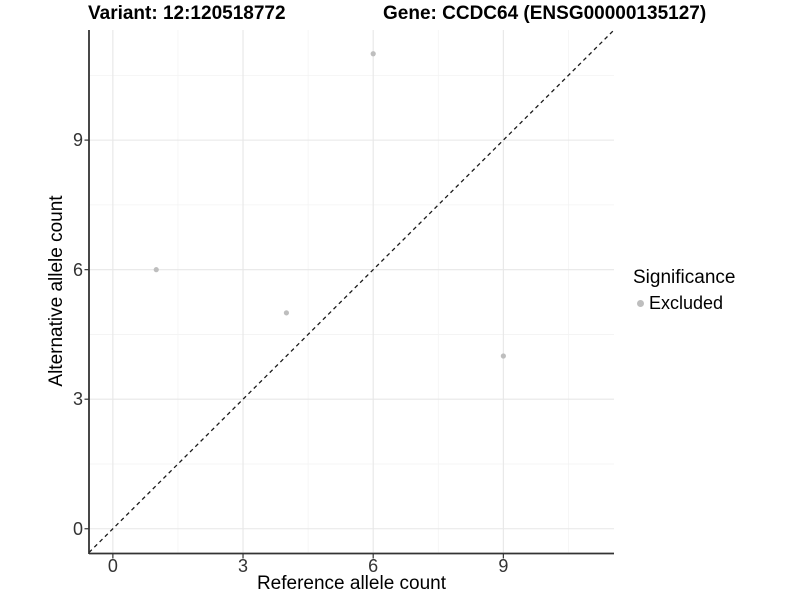  I want to click on x-tick-label: 9, so click(503, 566).